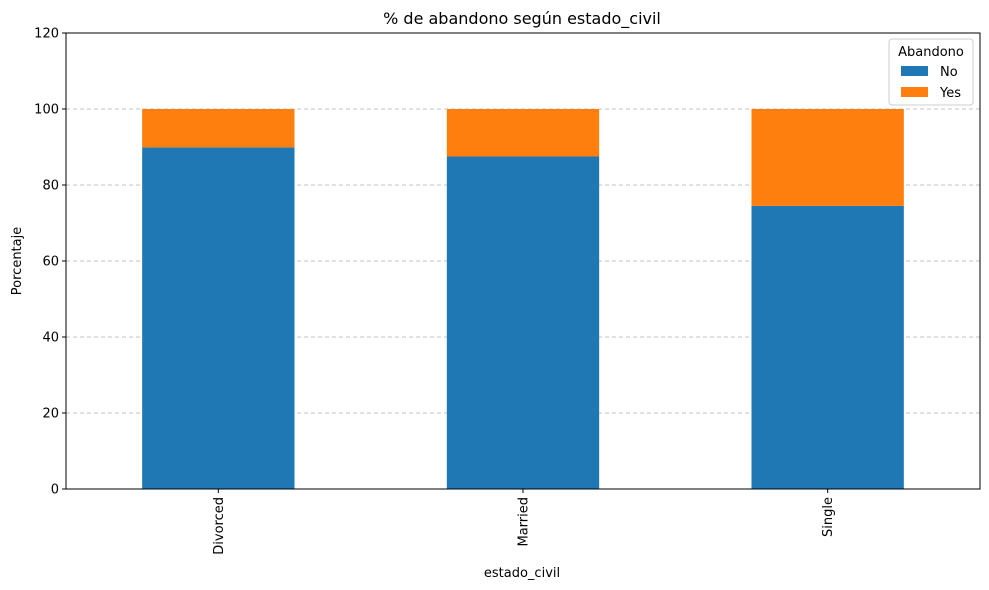 The width and height of the screenshot is (989, 590). What do you see at coordinates (46, 110) in the screenshot?
I see `y-tick-label: 100` at bounding box center [46, 110].